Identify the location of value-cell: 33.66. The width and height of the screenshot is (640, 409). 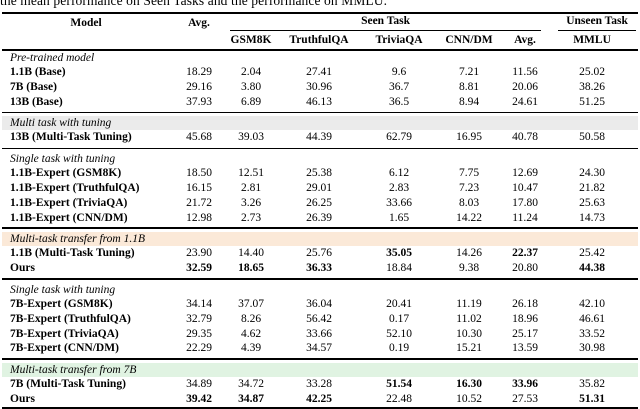
(319, 333).